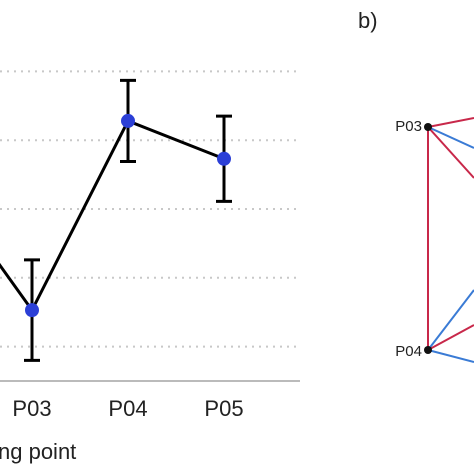 The height and width of the screenshot is (474, 474). I want to click on x-tick-label: P03, so click(31, 408).